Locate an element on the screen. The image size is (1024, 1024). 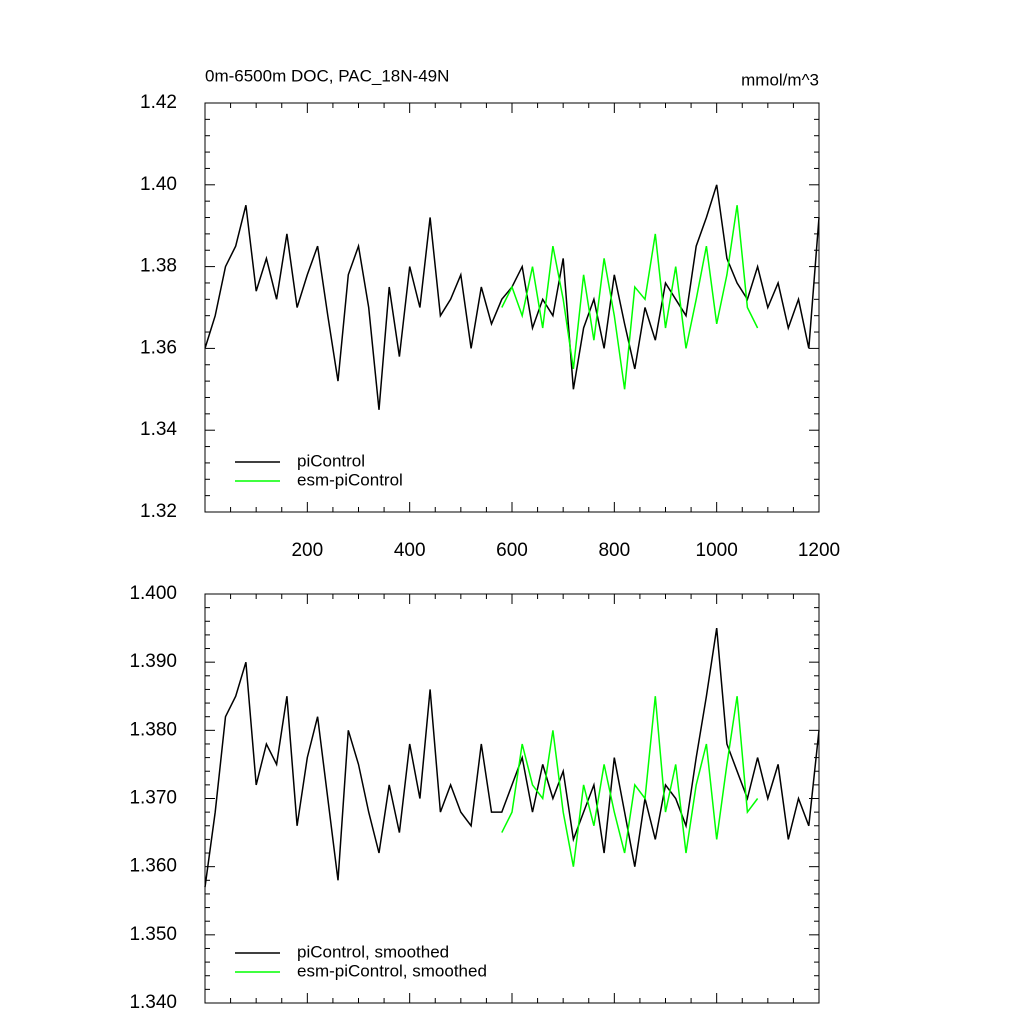
x-tick-label: 800 is located at coordinates (614, 550).